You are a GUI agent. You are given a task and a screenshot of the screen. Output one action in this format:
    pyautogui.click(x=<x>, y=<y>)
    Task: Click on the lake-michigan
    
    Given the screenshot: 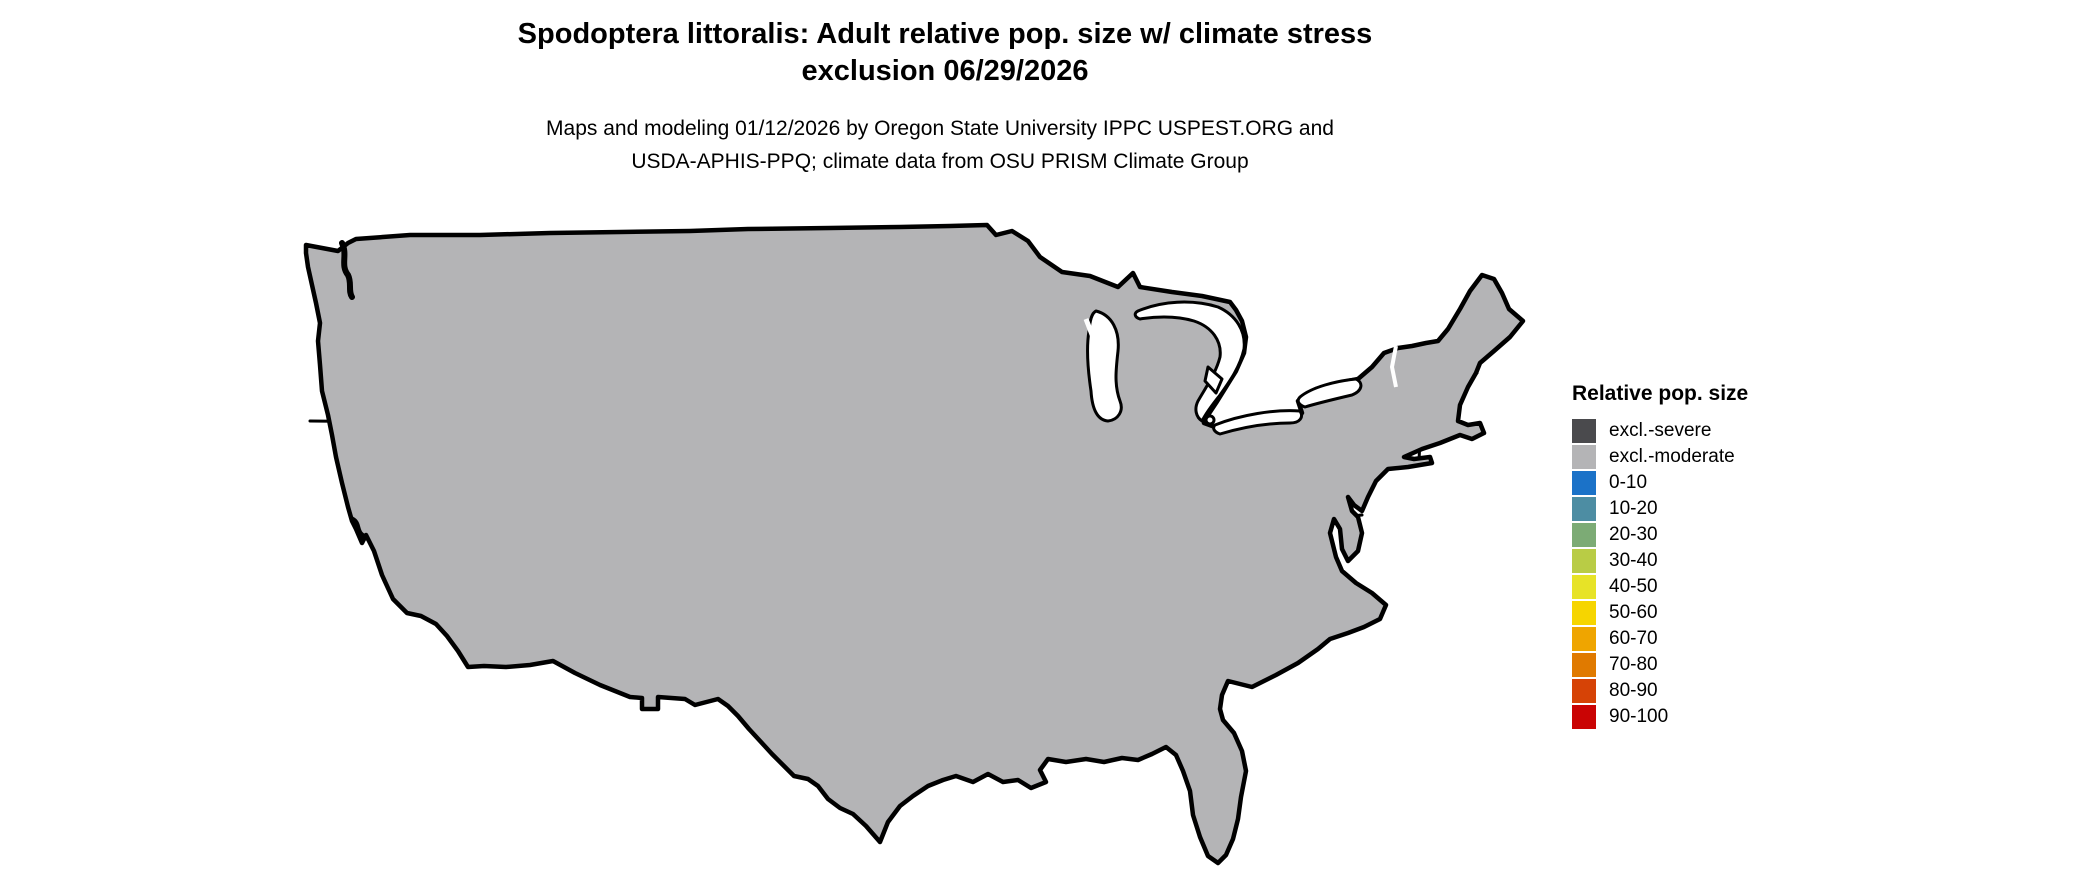 What is the action you would take?
    pyautogui.click(x=1104, y=366)
    